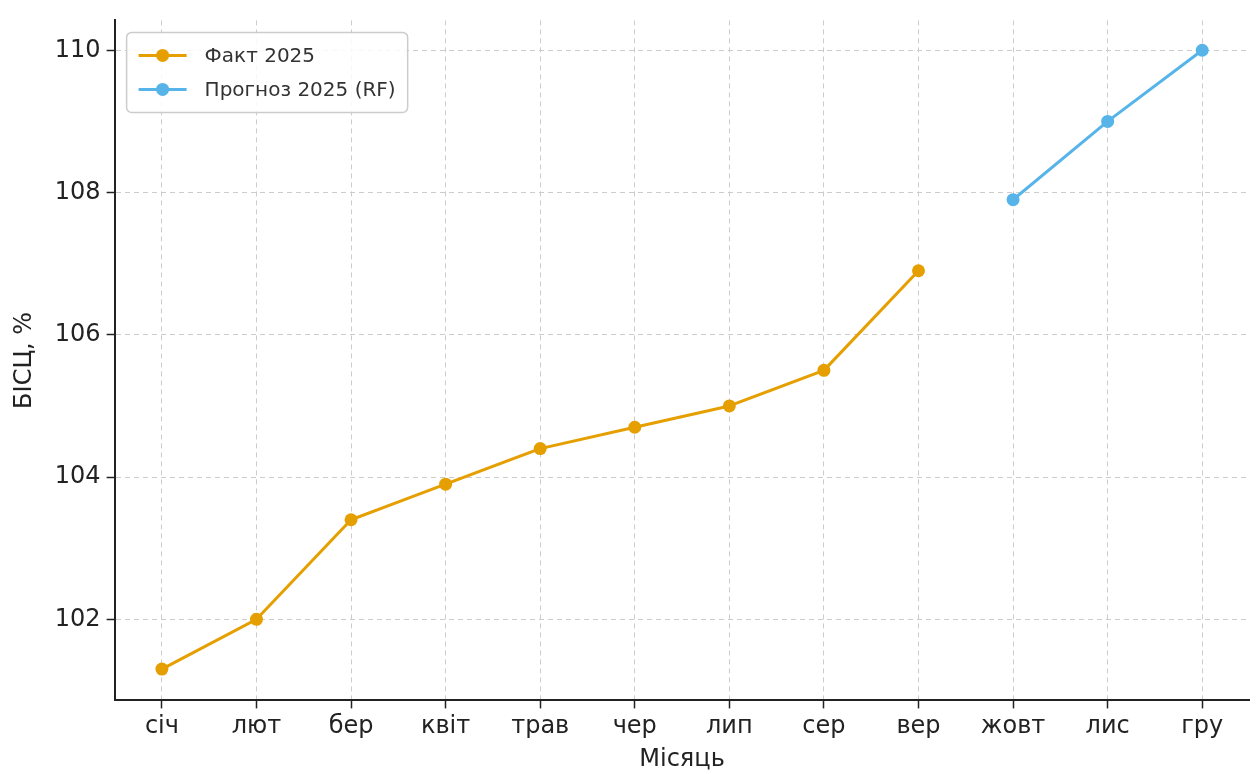 This screenshot has height=774, width=1256. What do you see at coordinates (161, 725) in the screenshot?
I see `x-tick-label: січ` at bounding box center [161, 725].